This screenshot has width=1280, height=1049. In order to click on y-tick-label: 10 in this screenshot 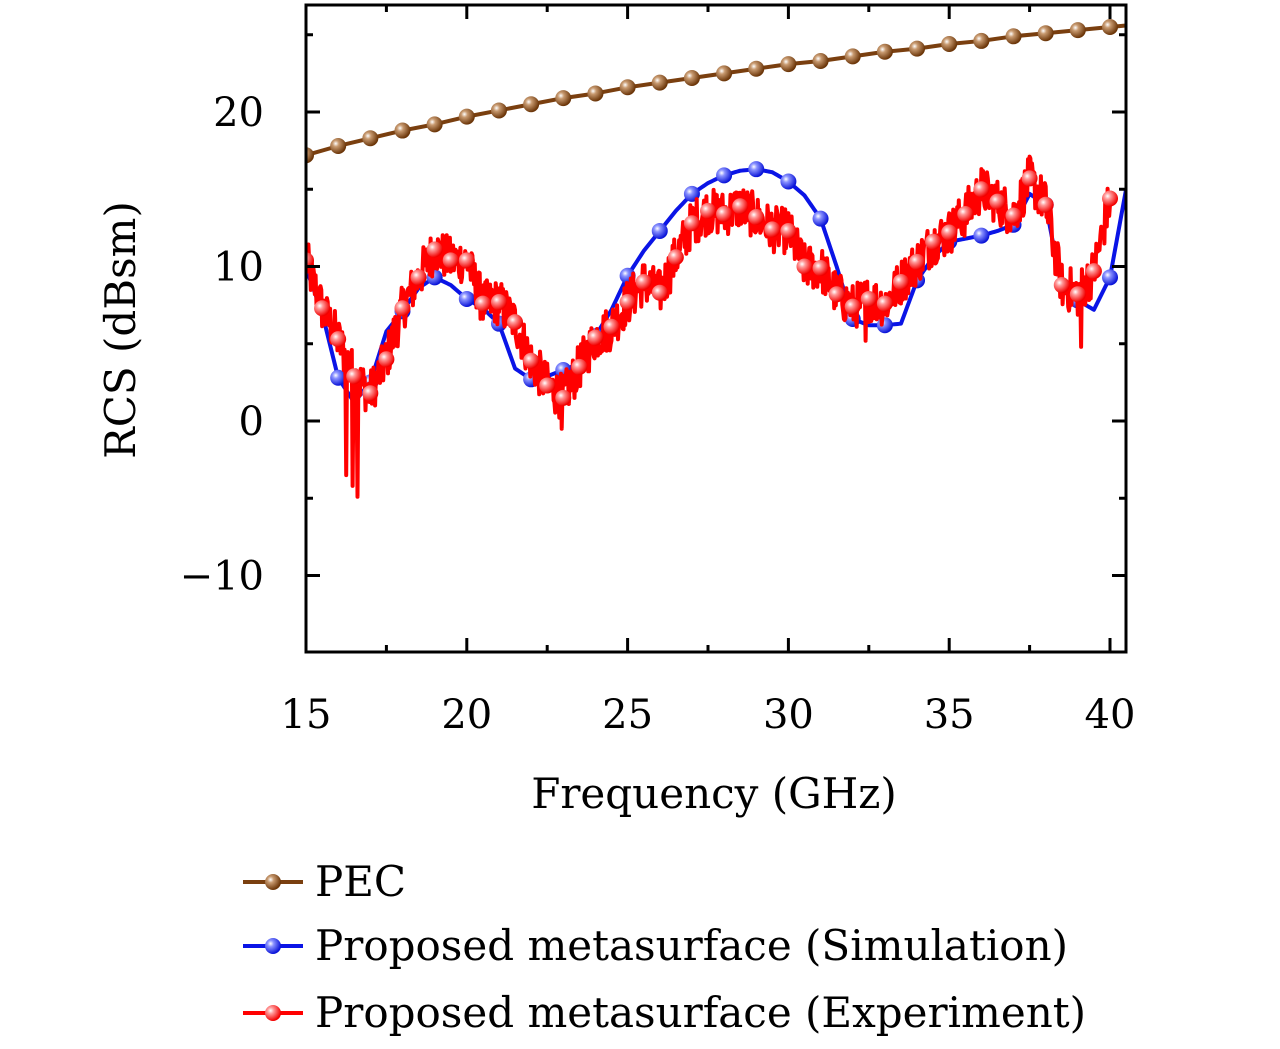, I will do `click(238, 268)`.